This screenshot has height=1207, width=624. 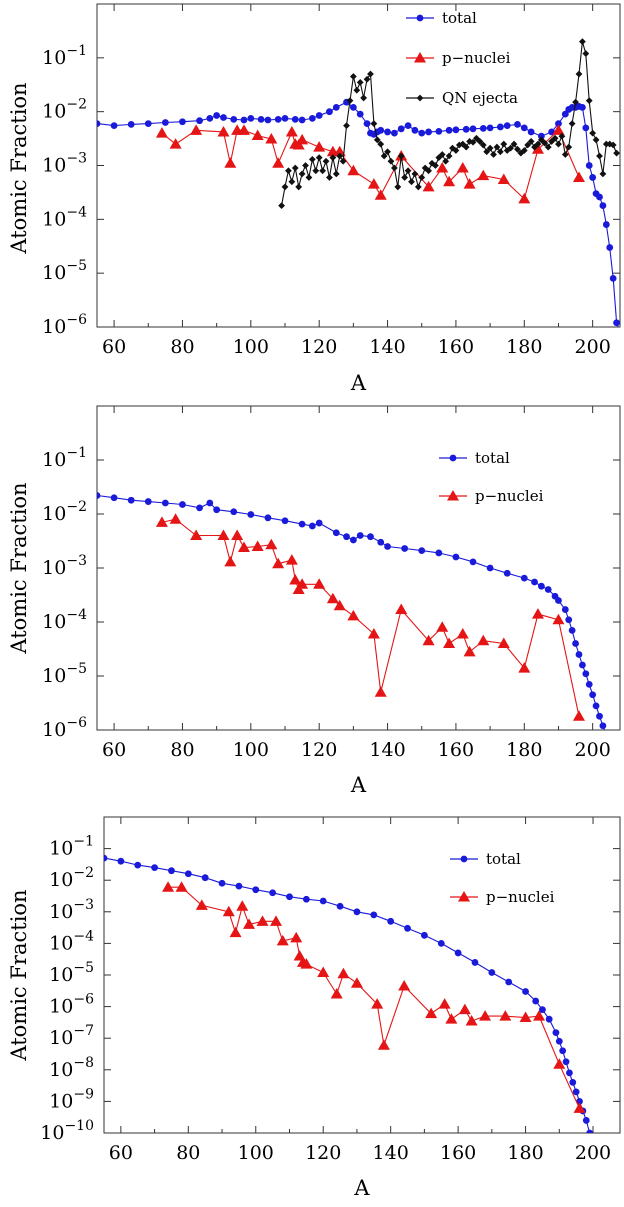 I want to click on series-p-nuclei, so click(x=370, y=617).